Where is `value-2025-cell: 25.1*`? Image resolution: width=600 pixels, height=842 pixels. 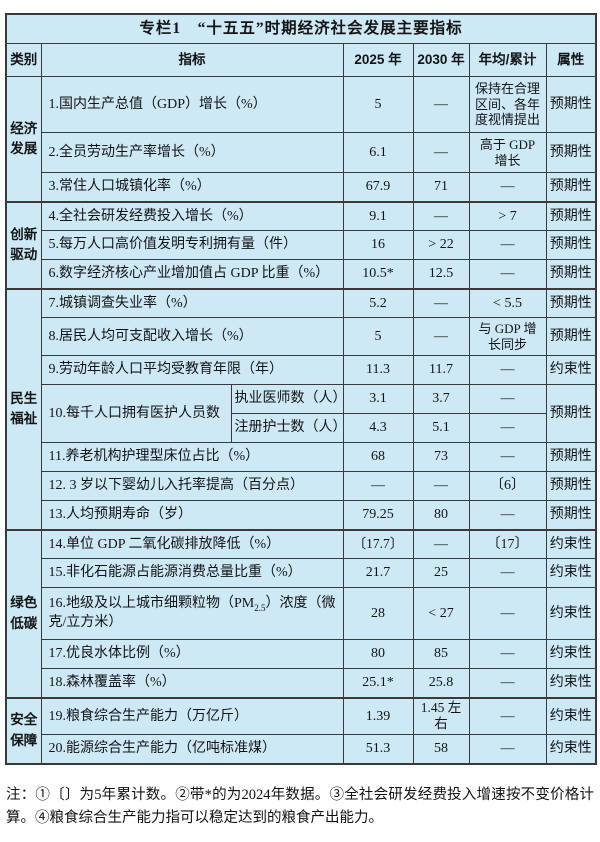 value-2025-cell: 25.1* is located at coordinates (378, 683).